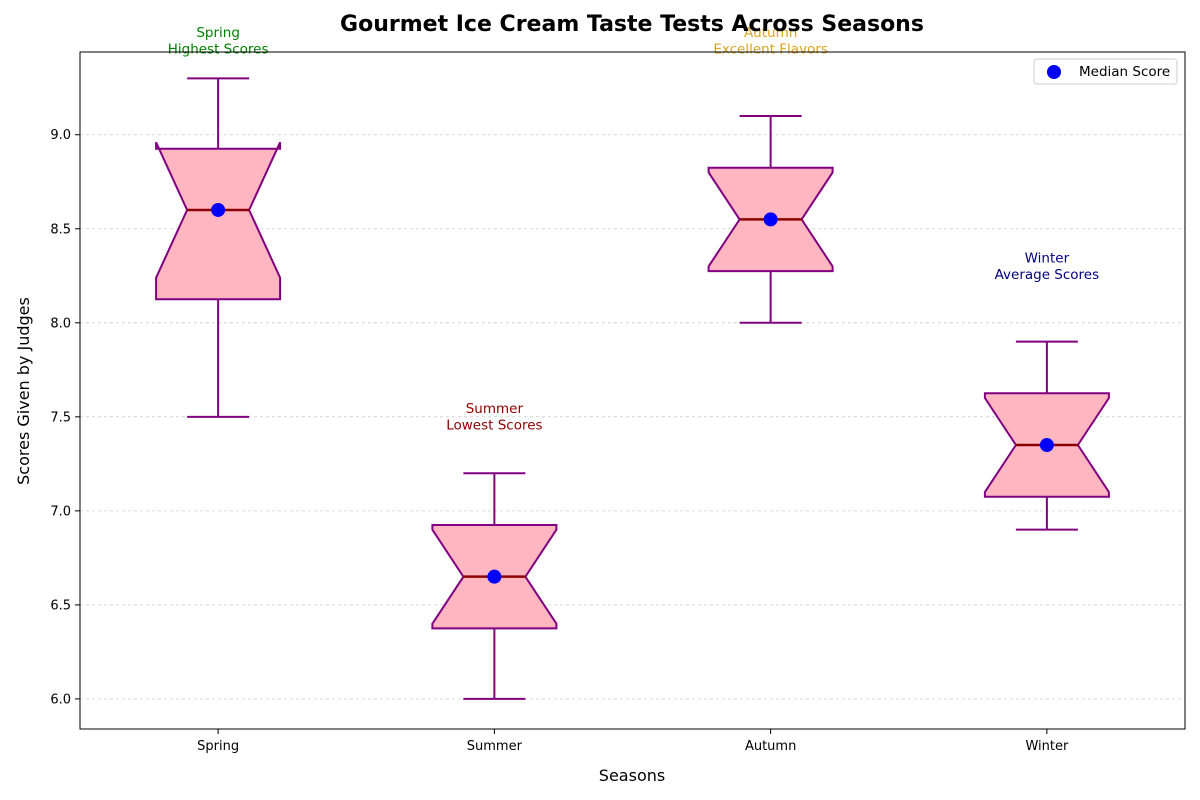  I want to click on x-tick-label: Winter, so click(1047, 746).